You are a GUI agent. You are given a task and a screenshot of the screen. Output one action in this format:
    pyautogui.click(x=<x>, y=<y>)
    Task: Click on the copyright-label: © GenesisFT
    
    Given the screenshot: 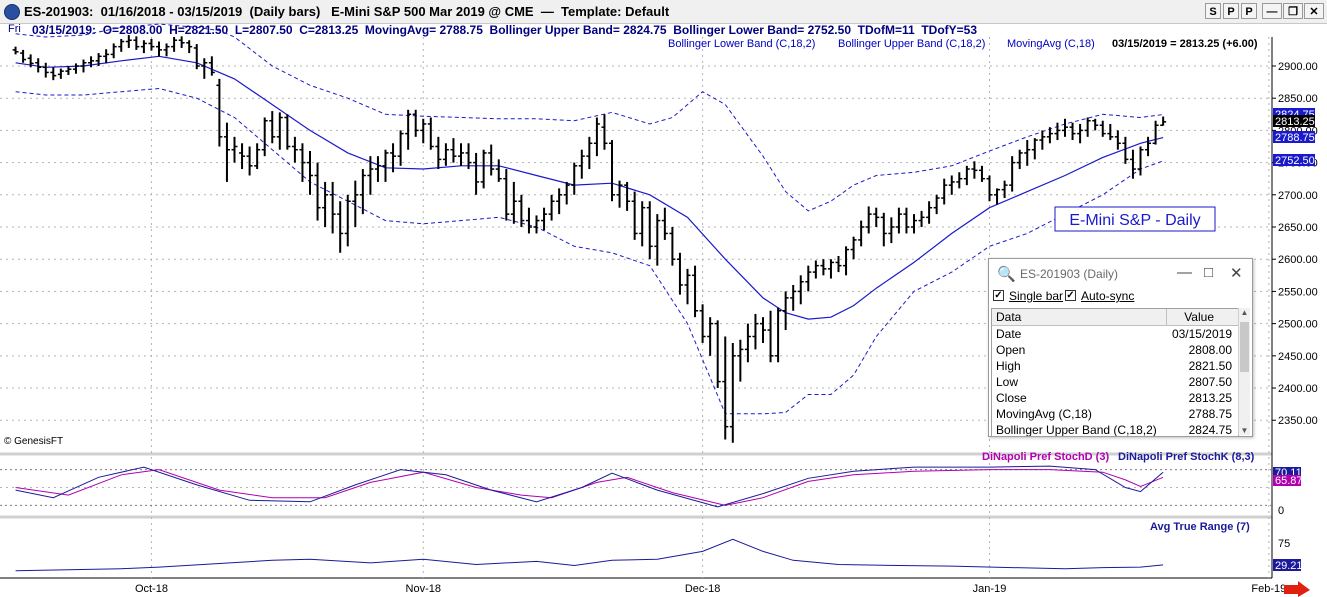 What is the action you would take?
    pyautogui.click(x=33, y=441)
    